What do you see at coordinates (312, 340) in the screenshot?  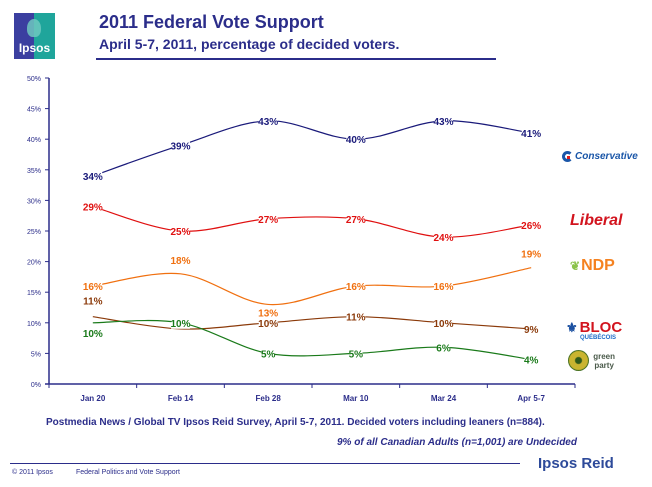 I see `series-line-green` at bounding box center [312, 340].